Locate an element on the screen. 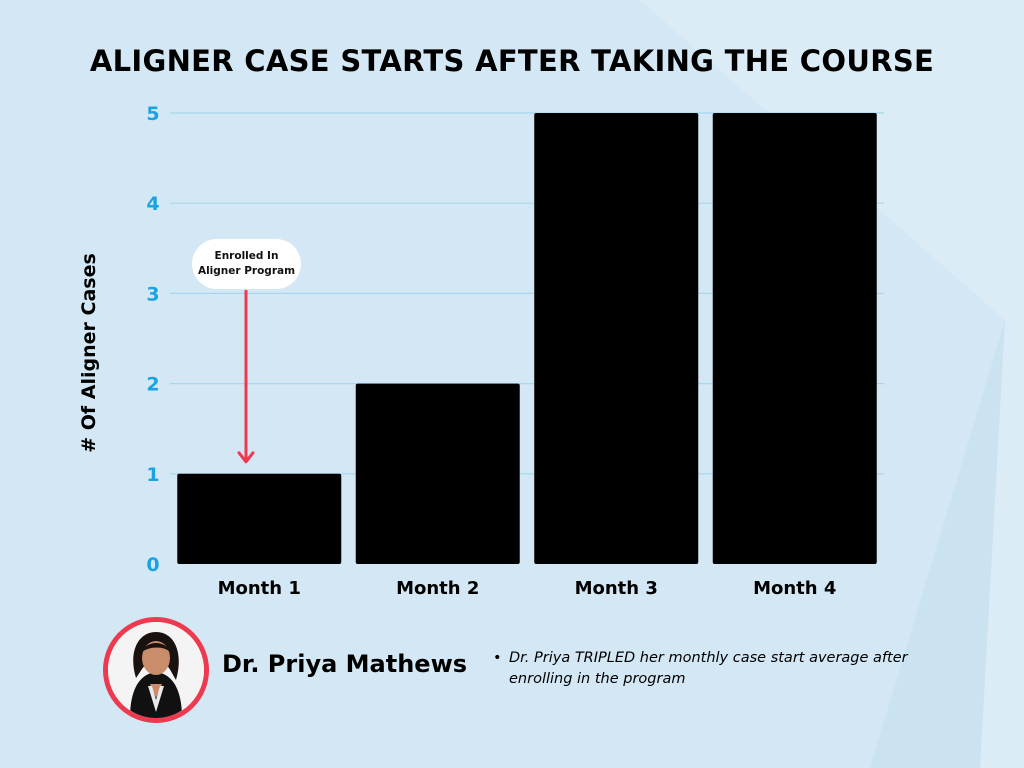 Image resolution: width=1024 pixels, height=768 pixels. y-tick-label: 0 is located at coordinates (152, 565).